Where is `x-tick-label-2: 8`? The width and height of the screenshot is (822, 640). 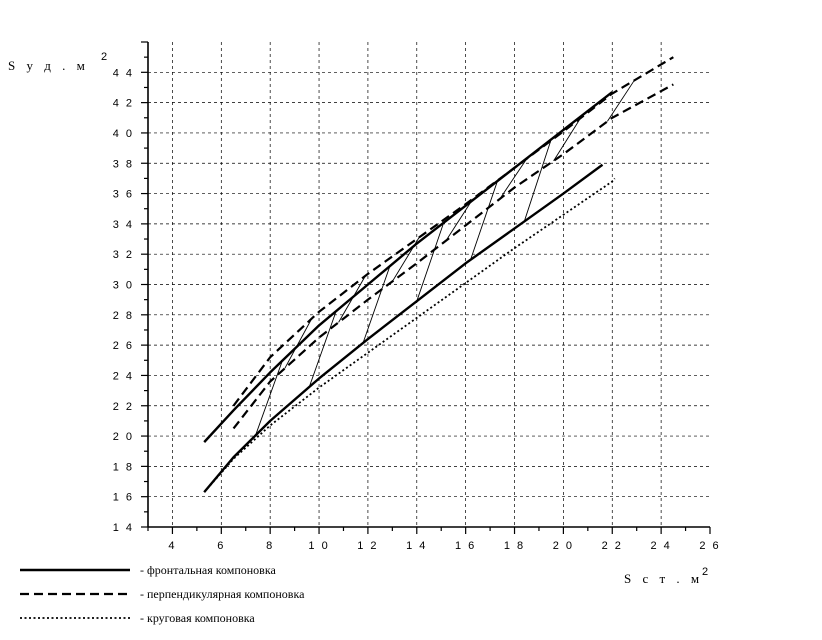 x-tick-label-2: 8 is located at coordinates (270, 546).